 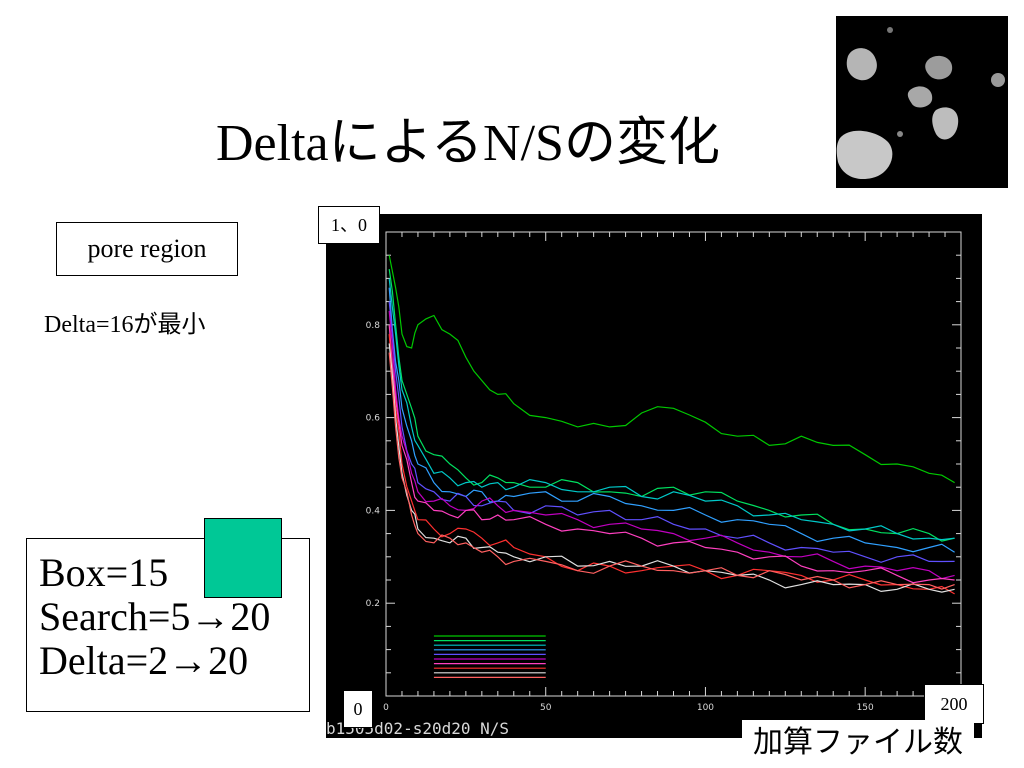 What do you see at coordinates (373, 326) in the screenshot?
I see `y-tick-label: 0.8` at bounding box center [373, 326].